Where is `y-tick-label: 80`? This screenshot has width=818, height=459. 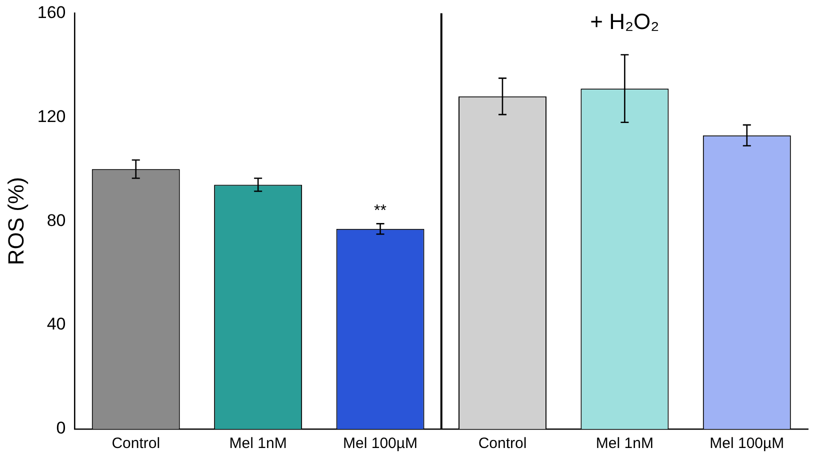 y-tick-label: 80 is located at coordinates (56, 220).